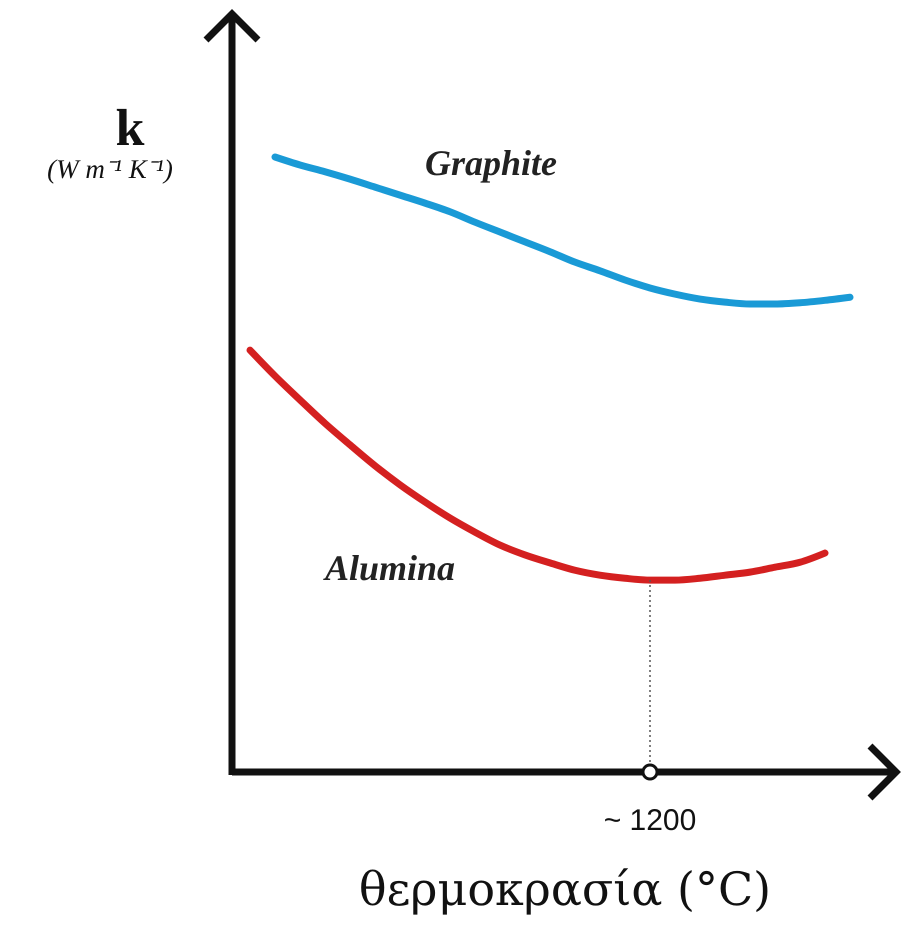  I want to click on y-axis-title: k (W m⁻¹ K⁻¹), so click(110, 142).